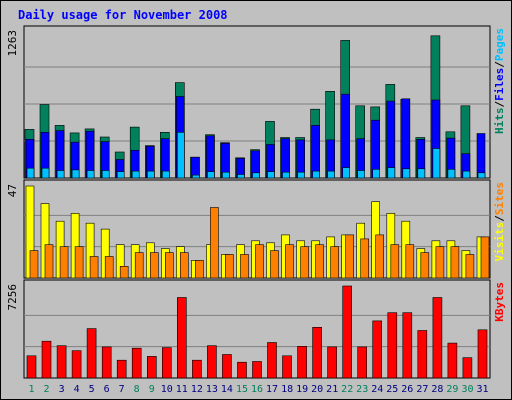 The height and width of the screenshot is (400, 512). I want to click on x-tick-label: 2, so click(46, 389).